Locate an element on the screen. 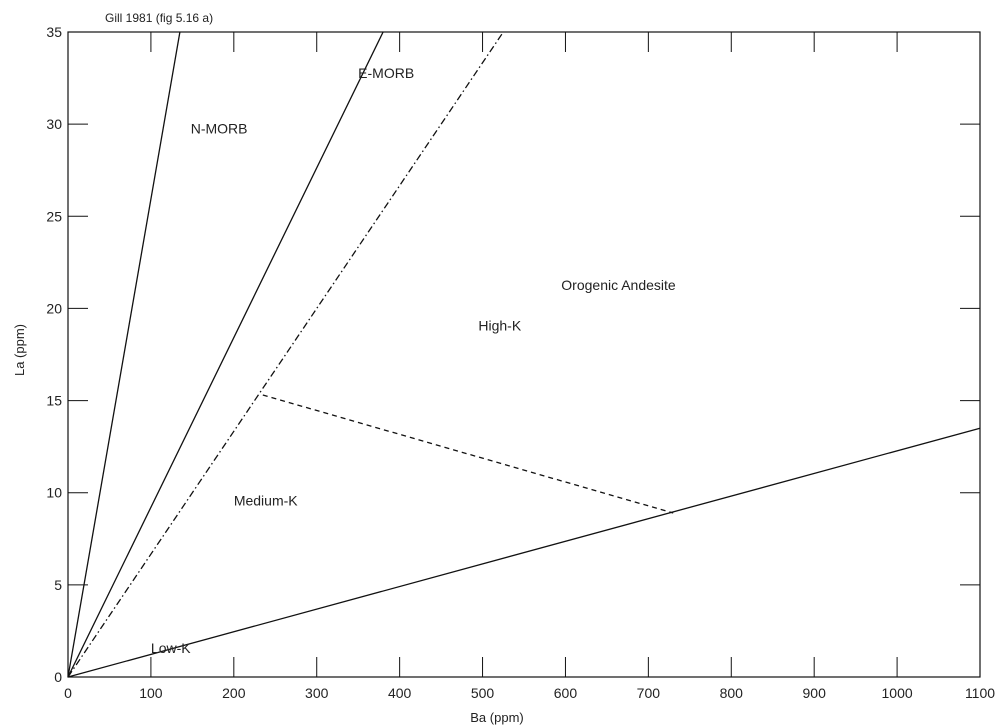  y-tick-label: 35 is located at coordinates (54, 32).